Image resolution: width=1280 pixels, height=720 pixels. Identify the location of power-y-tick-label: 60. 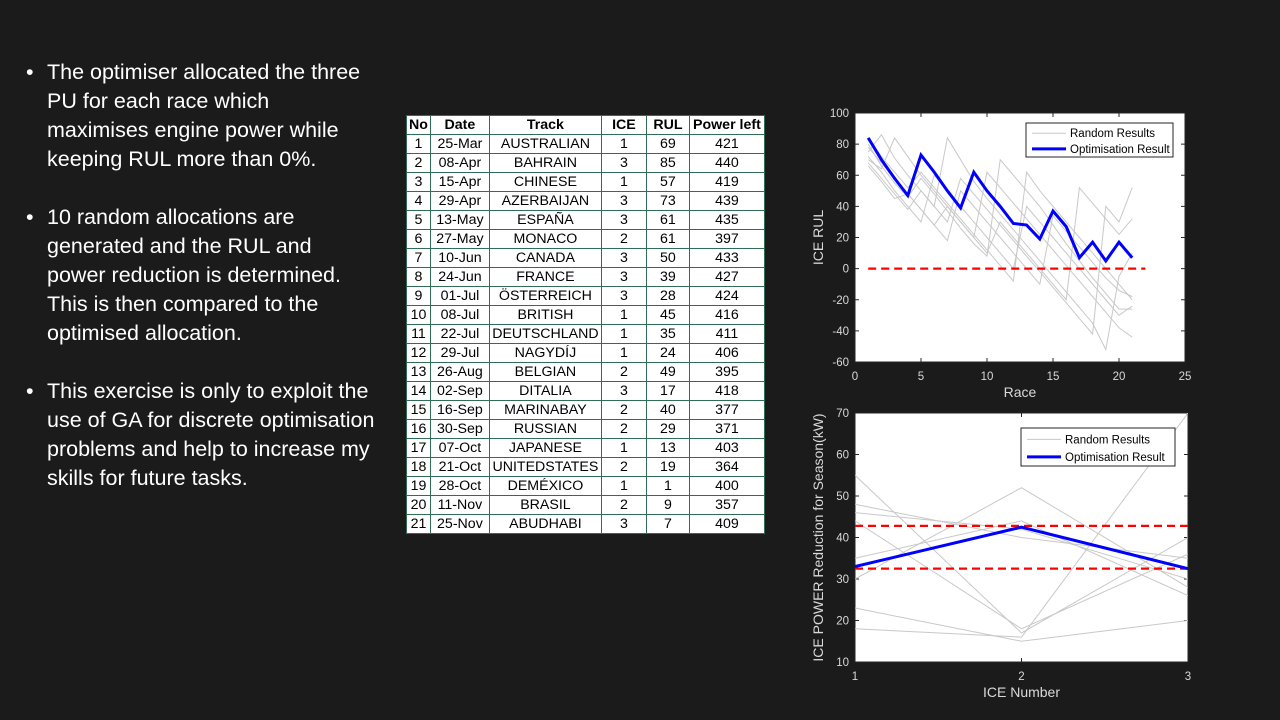
(842, 456).